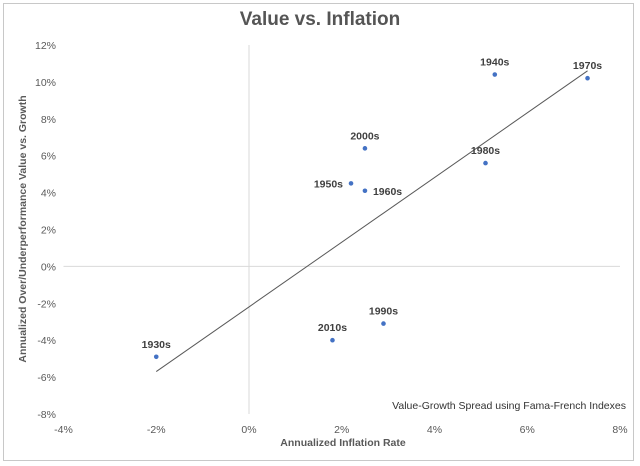 Image resolution: width=640 pixels, height=466 pixels. I want to click on data-point-1980s, so click(485, 163).